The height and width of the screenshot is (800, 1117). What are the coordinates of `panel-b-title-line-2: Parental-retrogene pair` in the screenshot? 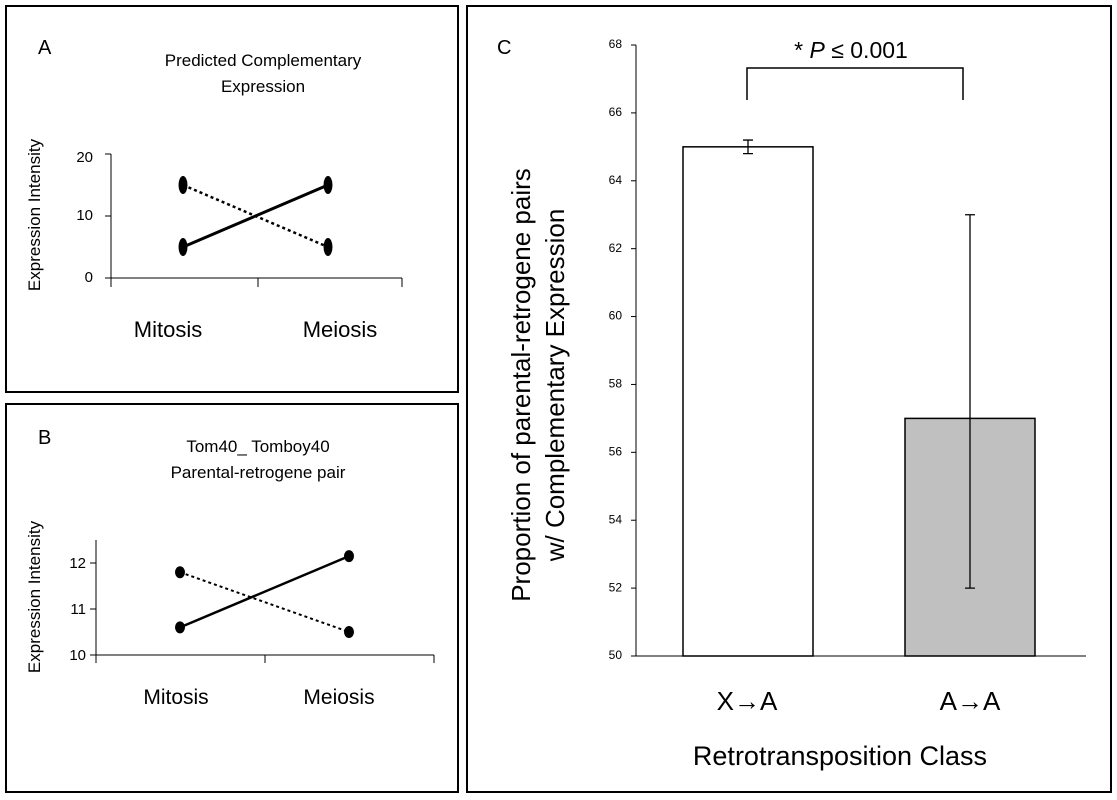 It's located at (258, 472).